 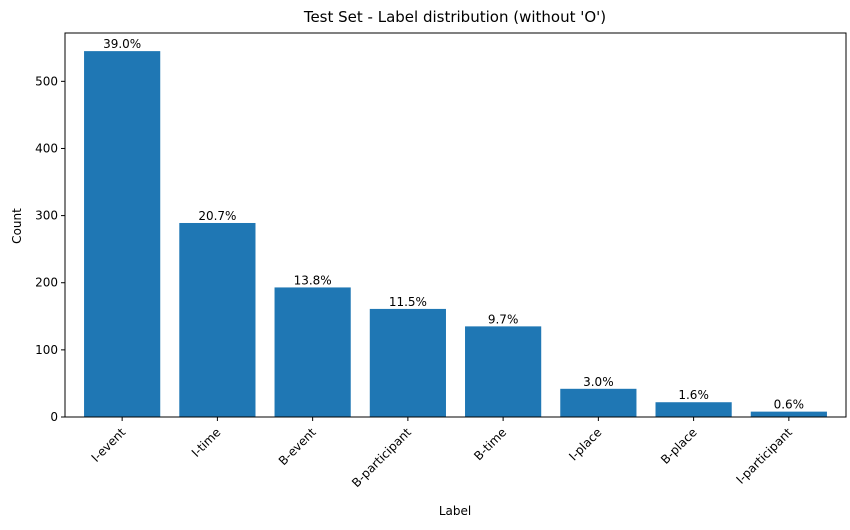 What do you see at coordinates (693, 395) in the screenshot?
I see `bar-value-label: 1.6%` at bounding box center [693, 395].